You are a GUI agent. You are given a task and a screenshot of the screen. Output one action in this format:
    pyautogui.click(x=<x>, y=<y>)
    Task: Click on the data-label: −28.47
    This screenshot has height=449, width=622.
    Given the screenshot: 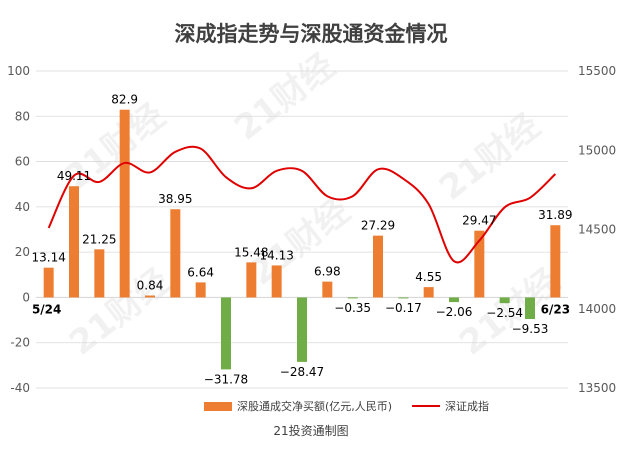 What is the action you would take?
    pyautogui.click(x=302, y=372)
    